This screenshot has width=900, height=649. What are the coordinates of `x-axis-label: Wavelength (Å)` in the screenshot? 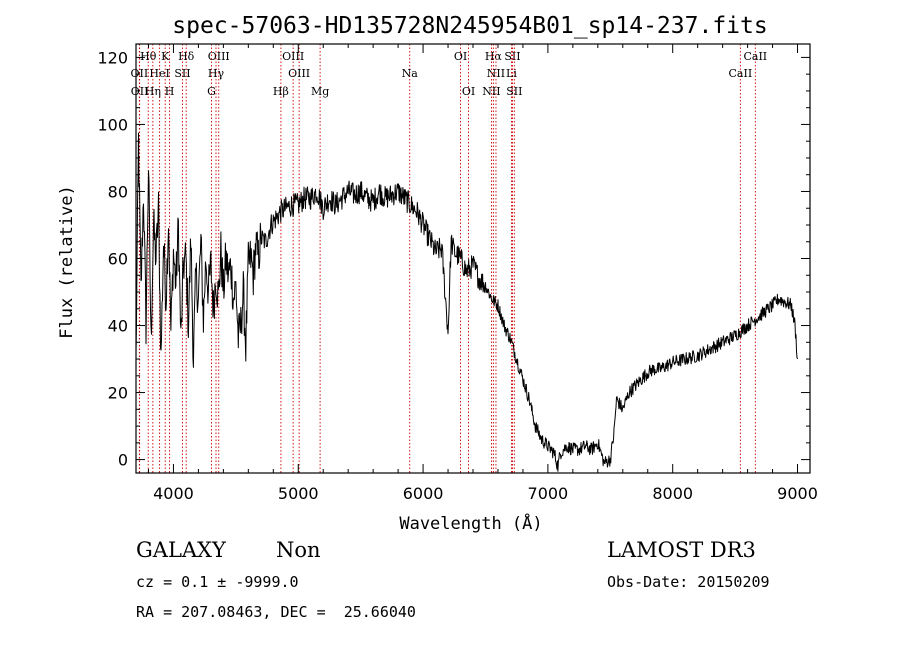 It's located at (470, 523).